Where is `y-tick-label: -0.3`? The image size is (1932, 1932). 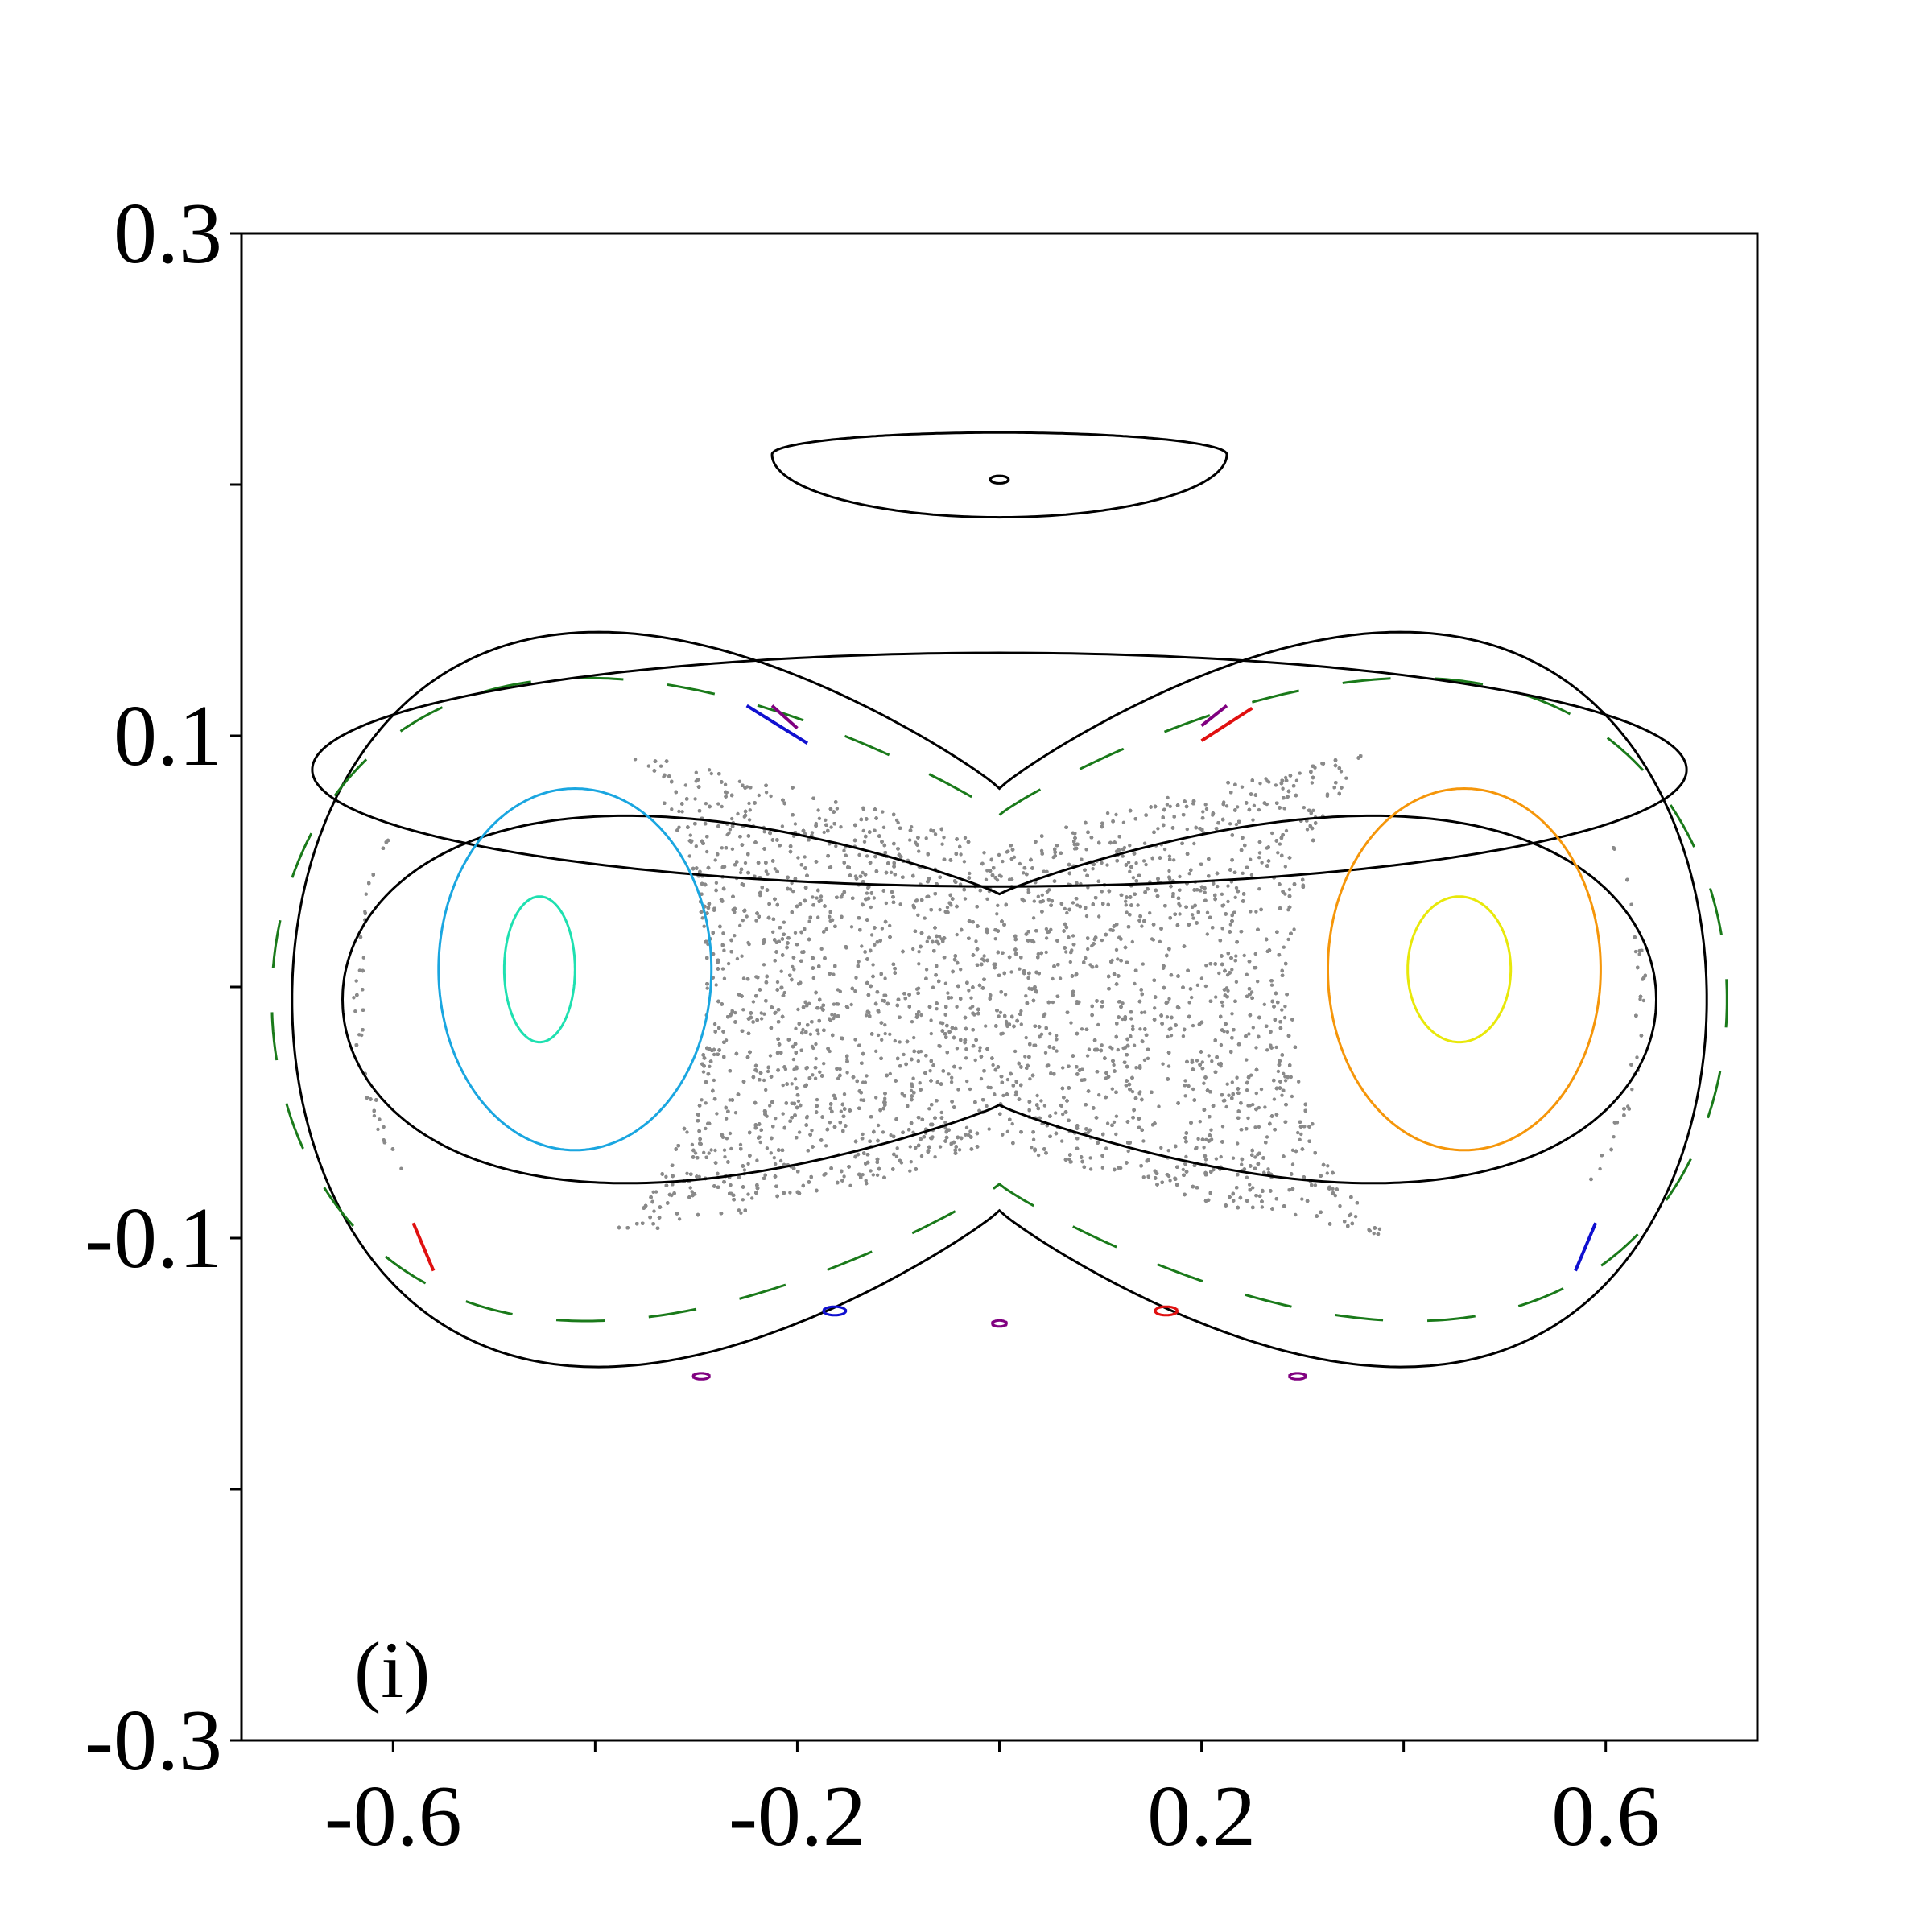
y-tick-label: -0.3 is located at coordinates (153, 1741).